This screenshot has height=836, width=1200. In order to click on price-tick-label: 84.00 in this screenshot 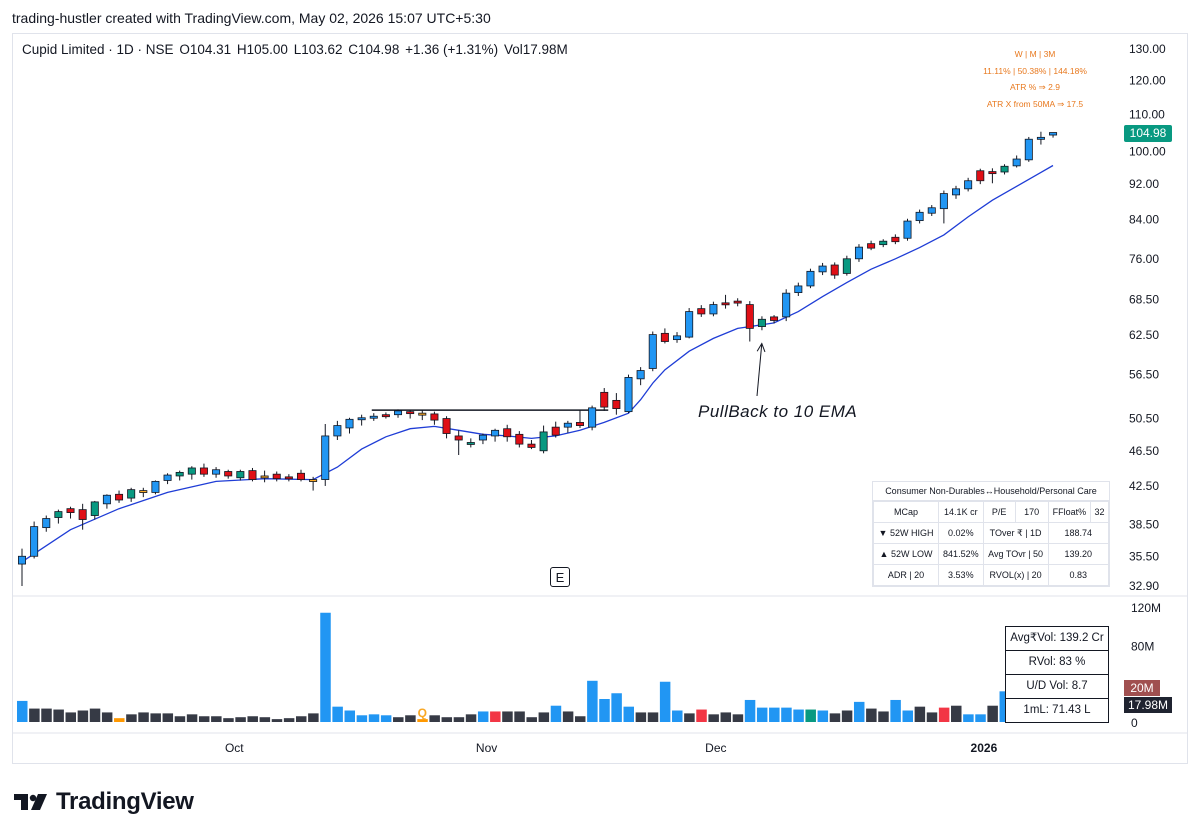, I will do `click(1144, 220)`.